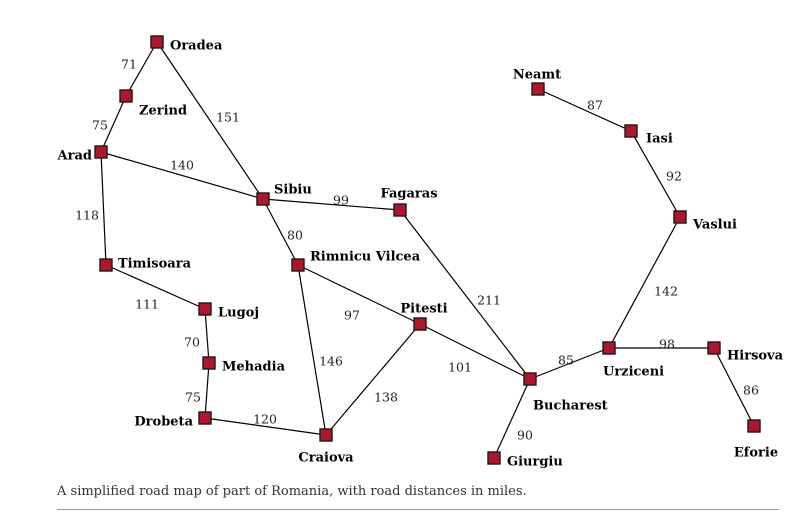 This screenshot has width=806, height=520. Describe the element at coordinates (106, 265) in the screenshot. I see `city-marker-timisoara` at that location.